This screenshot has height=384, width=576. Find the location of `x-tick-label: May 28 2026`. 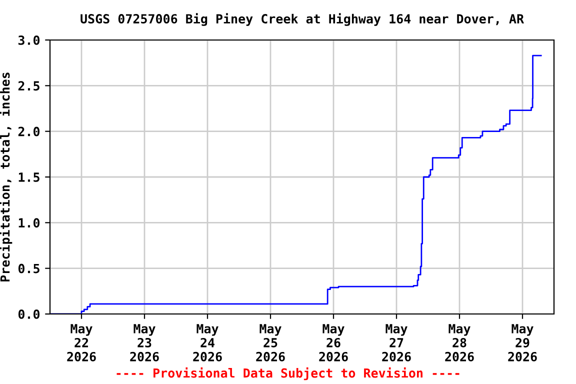

x-tick-label: May 28 2026 is located at coordinates (459, 343).